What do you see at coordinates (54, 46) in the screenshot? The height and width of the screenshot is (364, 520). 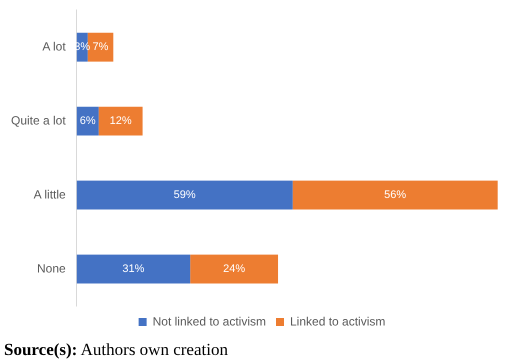 I see `y-tick-label: A lot` at bounding box center [54, 46].